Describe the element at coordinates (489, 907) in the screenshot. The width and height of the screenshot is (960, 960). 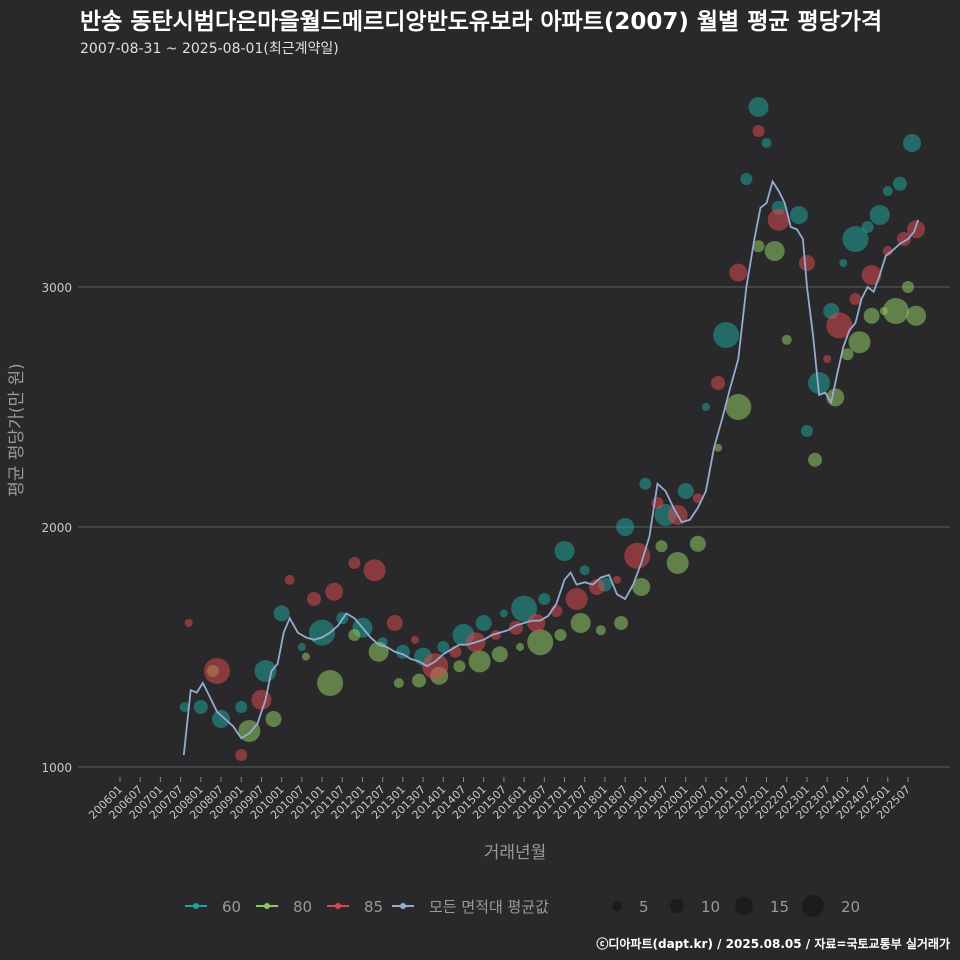
I see `legend-label: 모든 면적대 평균값` at that location.